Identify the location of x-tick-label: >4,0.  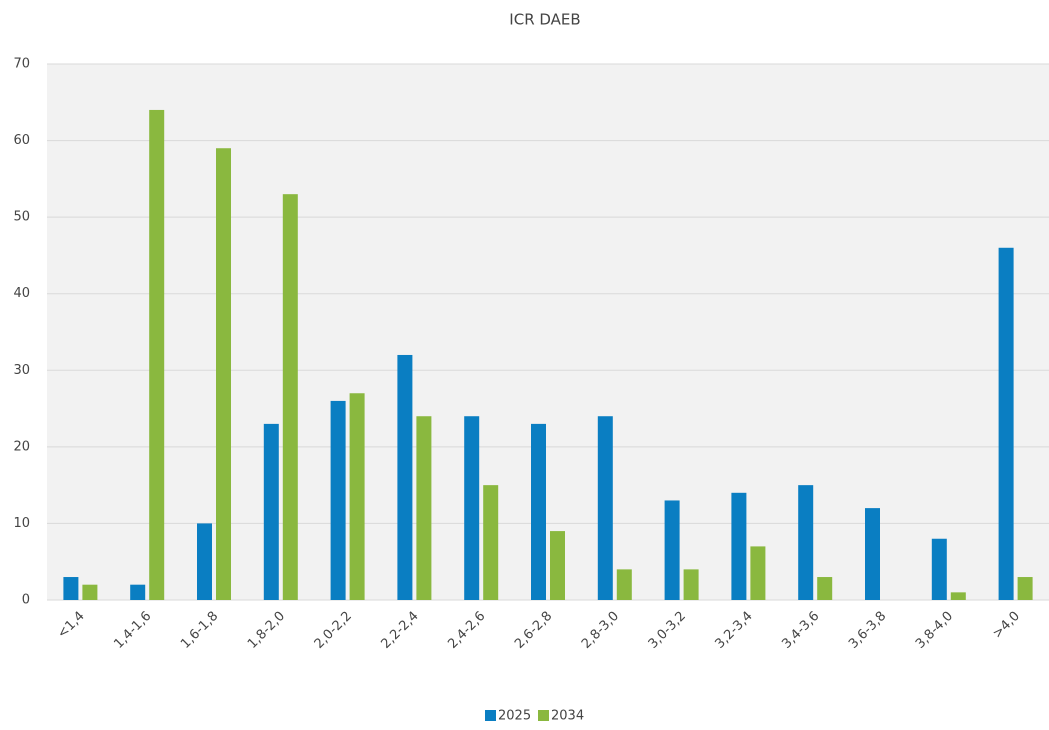
(1006, 625).